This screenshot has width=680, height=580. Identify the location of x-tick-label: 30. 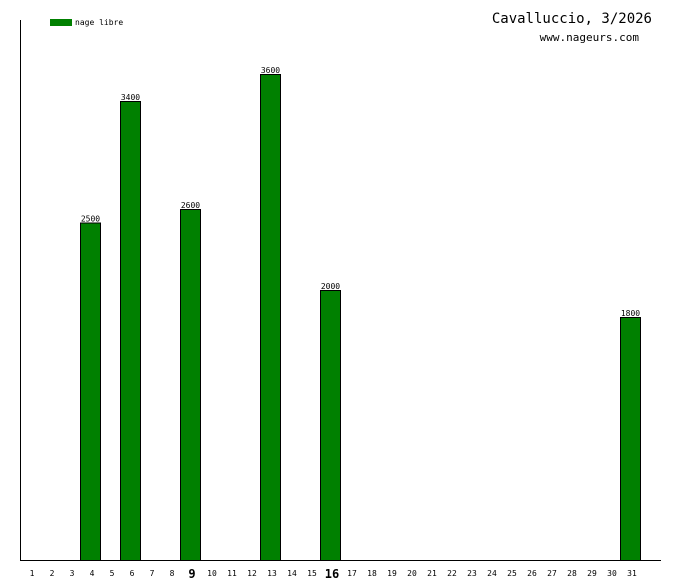
(612, 573).